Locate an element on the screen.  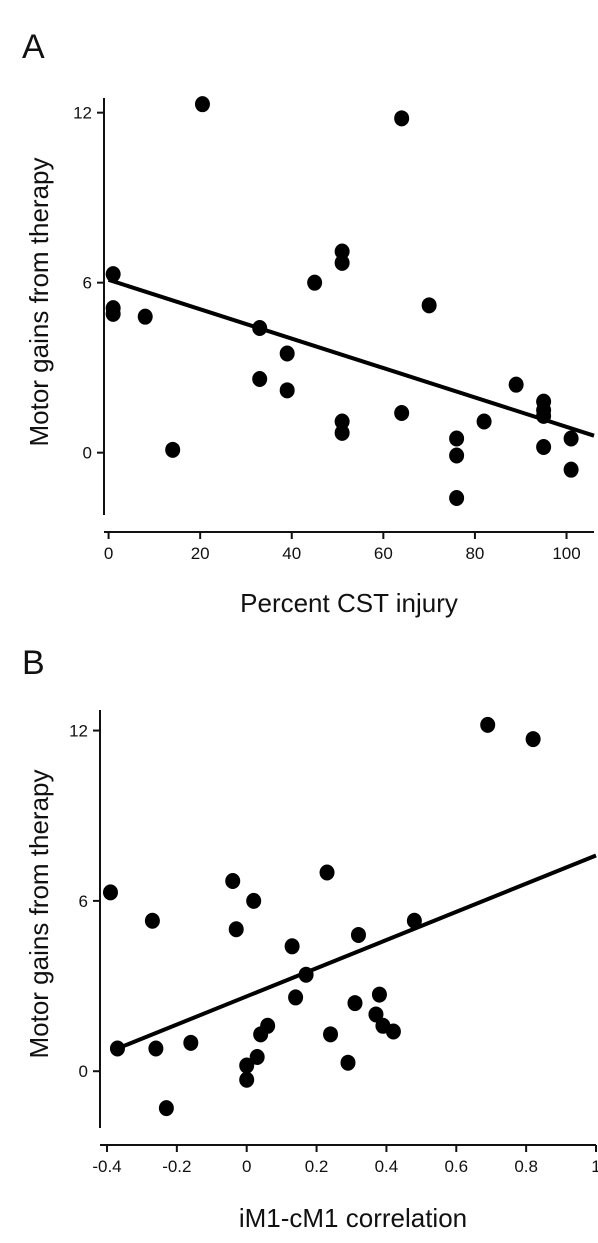
panel-a-xtick-label: 80 is located at coordinates (474, 553).